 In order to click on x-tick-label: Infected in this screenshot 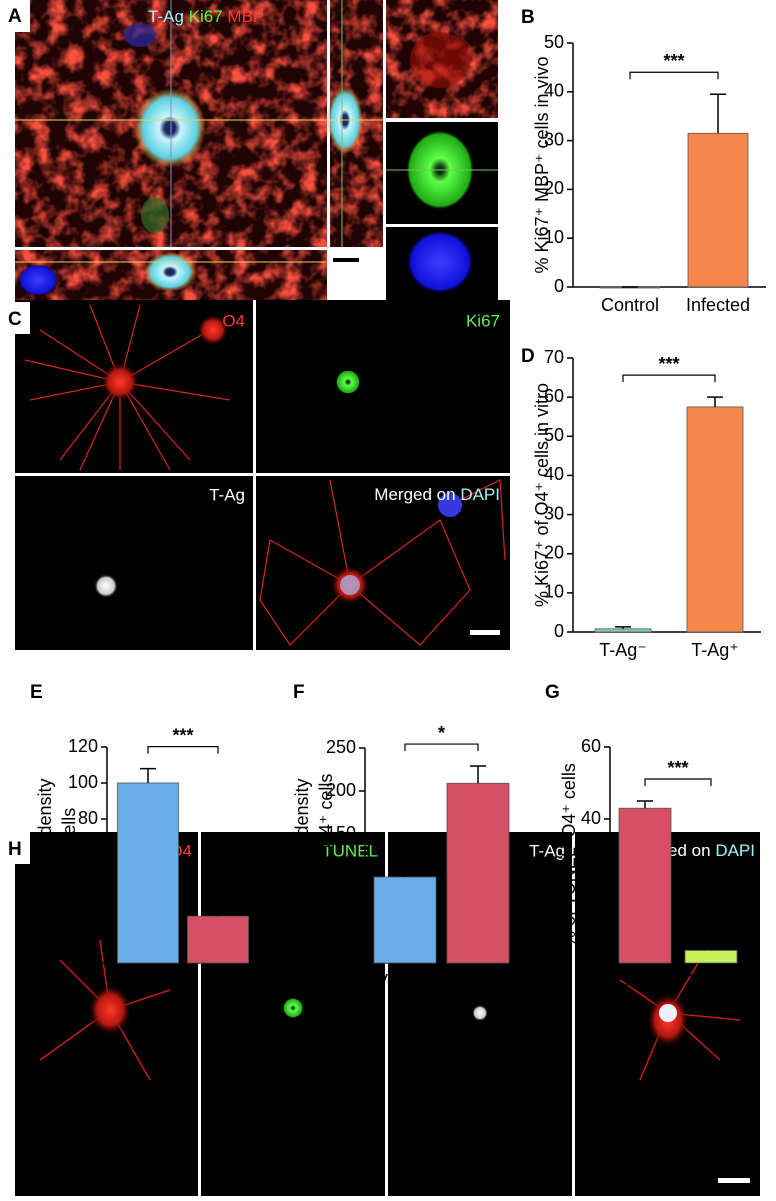, I will do `click(718, 305)`.